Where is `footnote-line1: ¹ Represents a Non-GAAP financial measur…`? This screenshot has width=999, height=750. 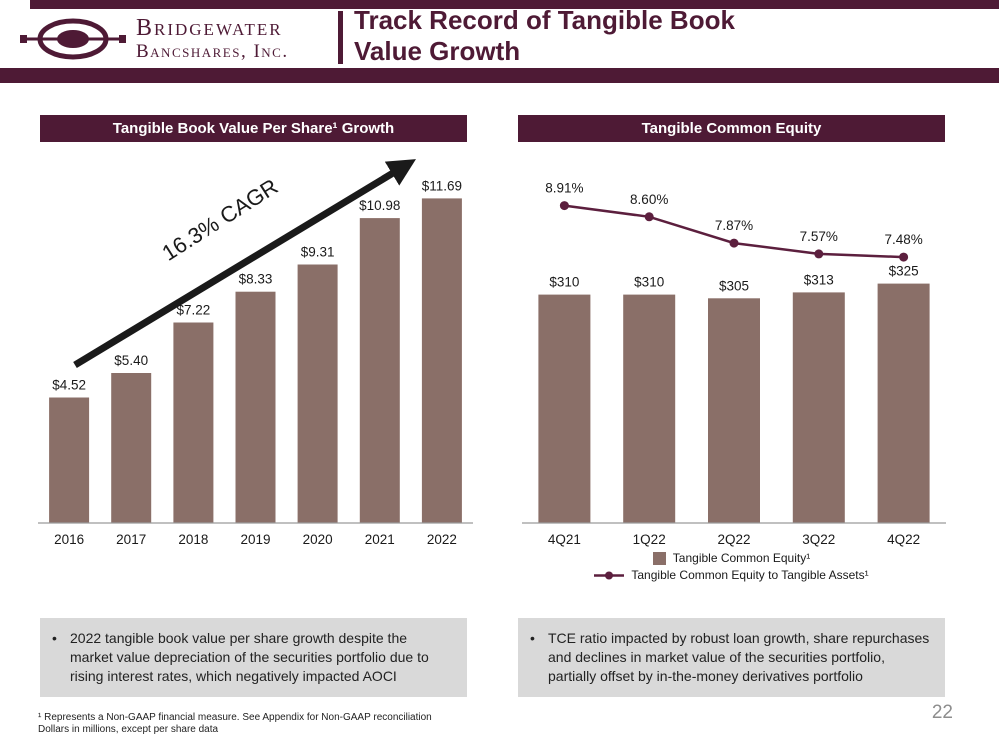
footnote-line1: ¹ Represents a Non-GAAP financial measur… is located at coordinates (235, 717).